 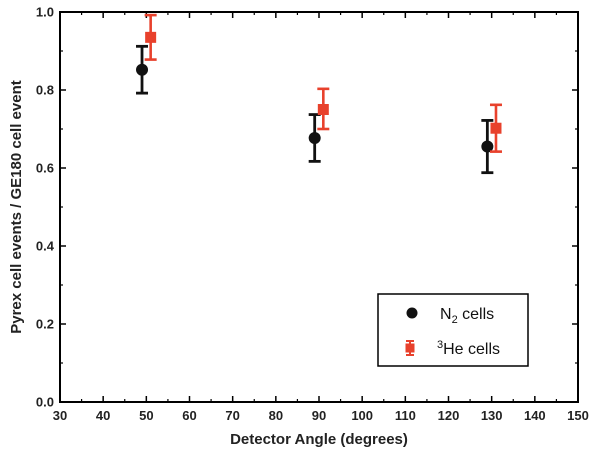 I want to click on x-tick-label: 30, so click(x=60, y=415).